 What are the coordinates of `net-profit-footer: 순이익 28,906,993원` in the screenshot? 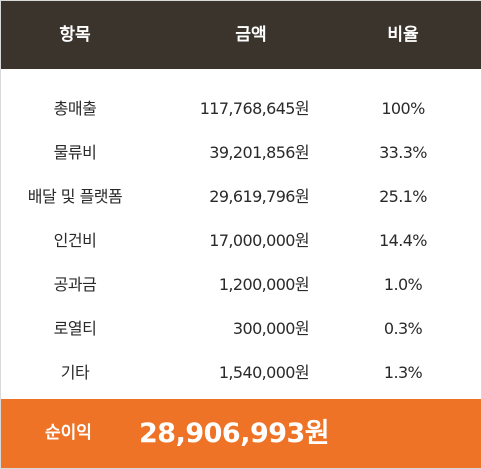 It's located at (241, 433).